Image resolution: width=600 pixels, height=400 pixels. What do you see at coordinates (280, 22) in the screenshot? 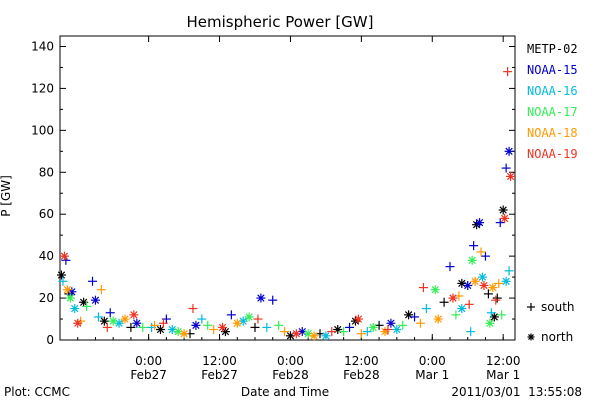
I see `chart-title: Hemispheric Power [GW]` at bounding box center [280, 22].